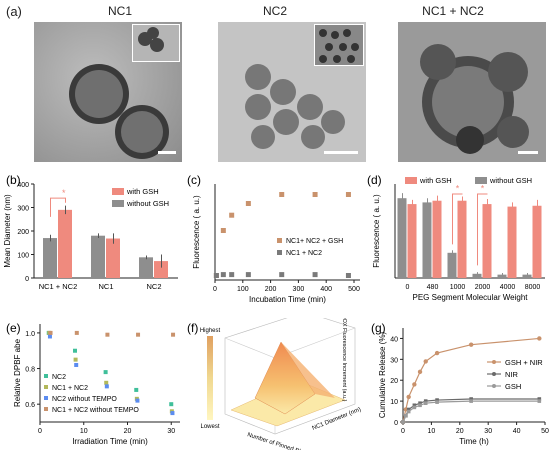  Describe the element at coordinates (210, 331) in the screenshot. I see `chart-f-colorbar-top: Highest` at that location.